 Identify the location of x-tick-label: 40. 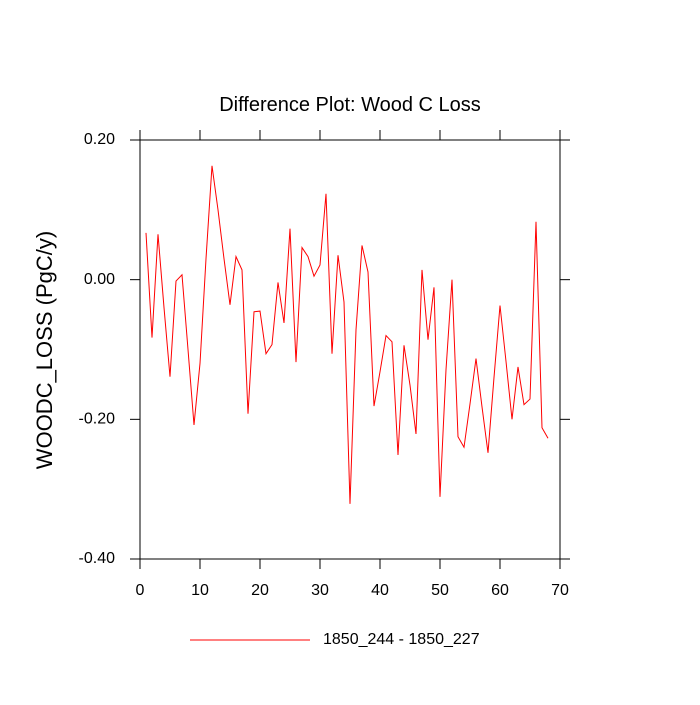
(380, 590).